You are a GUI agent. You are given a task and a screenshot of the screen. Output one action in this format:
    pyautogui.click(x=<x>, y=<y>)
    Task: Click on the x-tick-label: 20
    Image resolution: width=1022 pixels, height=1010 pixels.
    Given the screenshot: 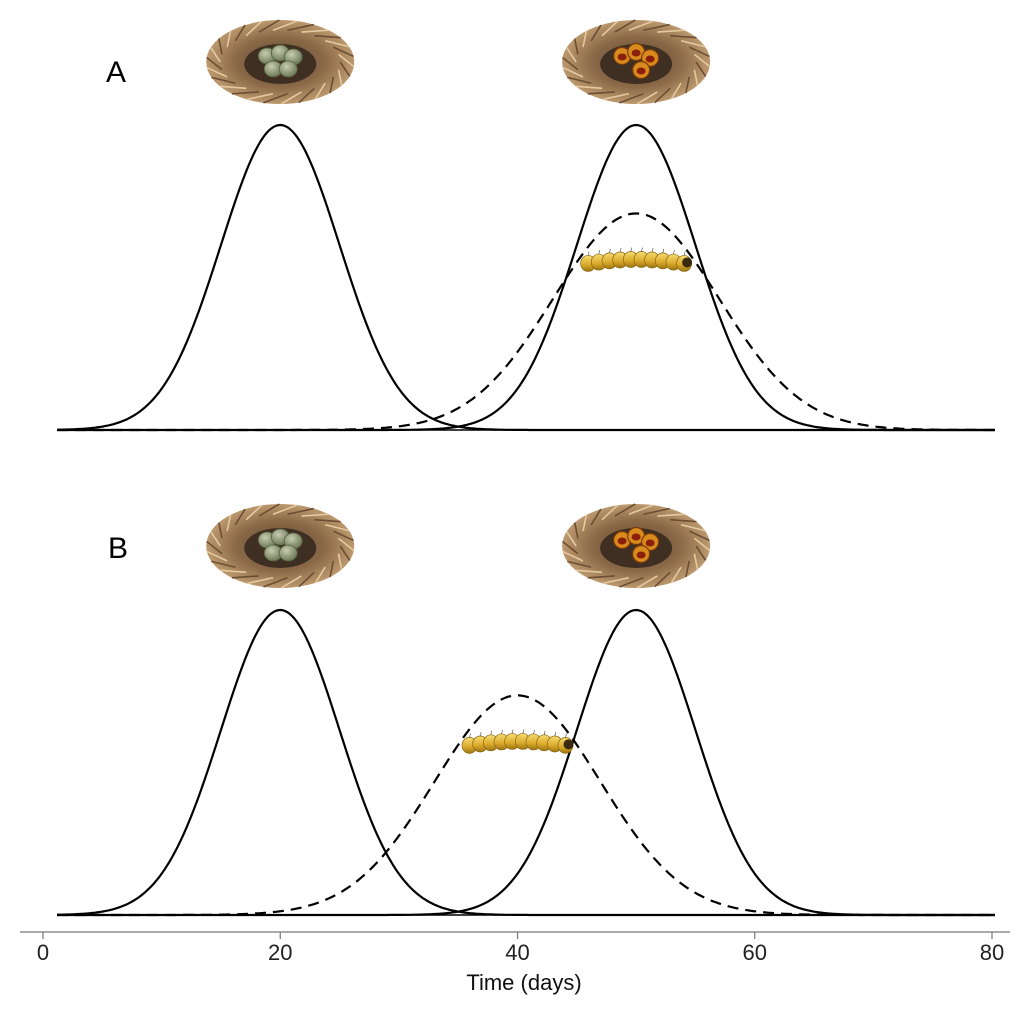 What is the action you would take?
    pyautogui.click(x=280, y=952)
    